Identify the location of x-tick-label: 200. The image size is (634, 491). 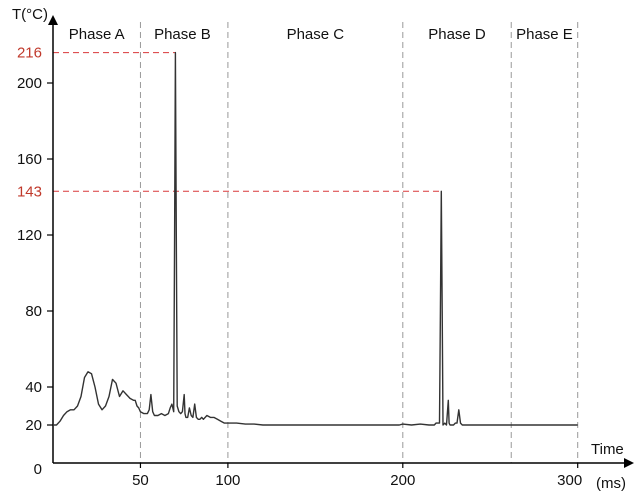
(402, 480).